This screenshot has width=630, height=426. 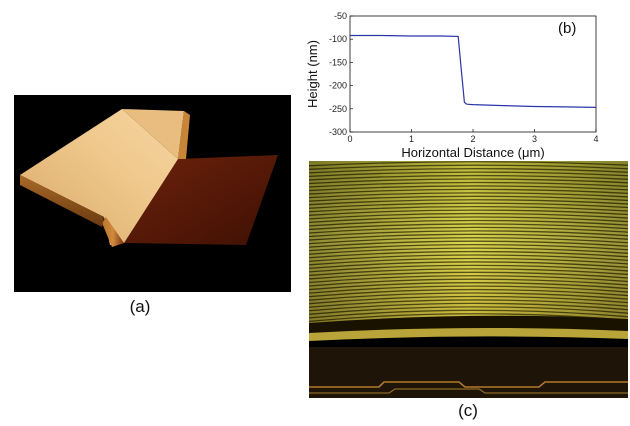 What do you see at coordinates (468, 334) in the screenshot?
I see `bright-band` at bounding box center [468, 334].